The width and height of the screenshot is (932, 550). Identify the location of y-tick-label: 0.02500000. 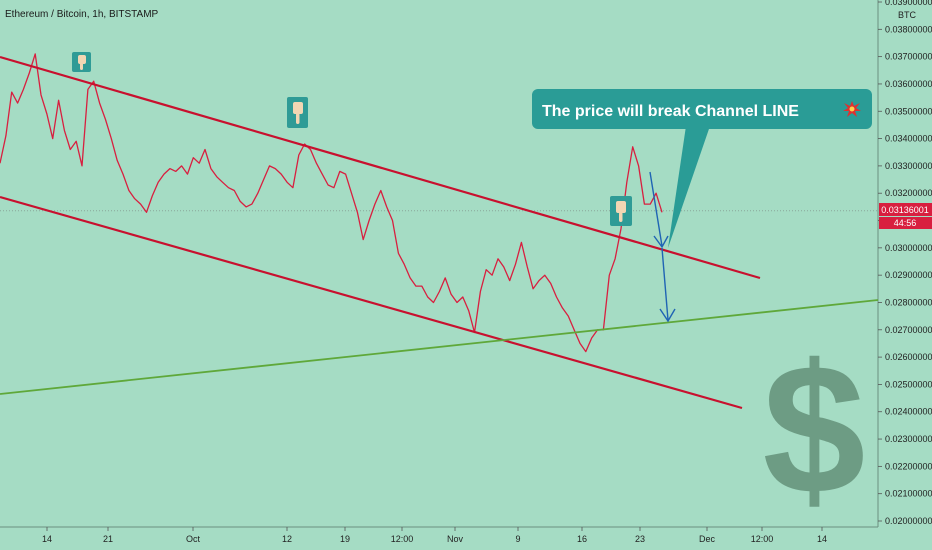
(908, 384).